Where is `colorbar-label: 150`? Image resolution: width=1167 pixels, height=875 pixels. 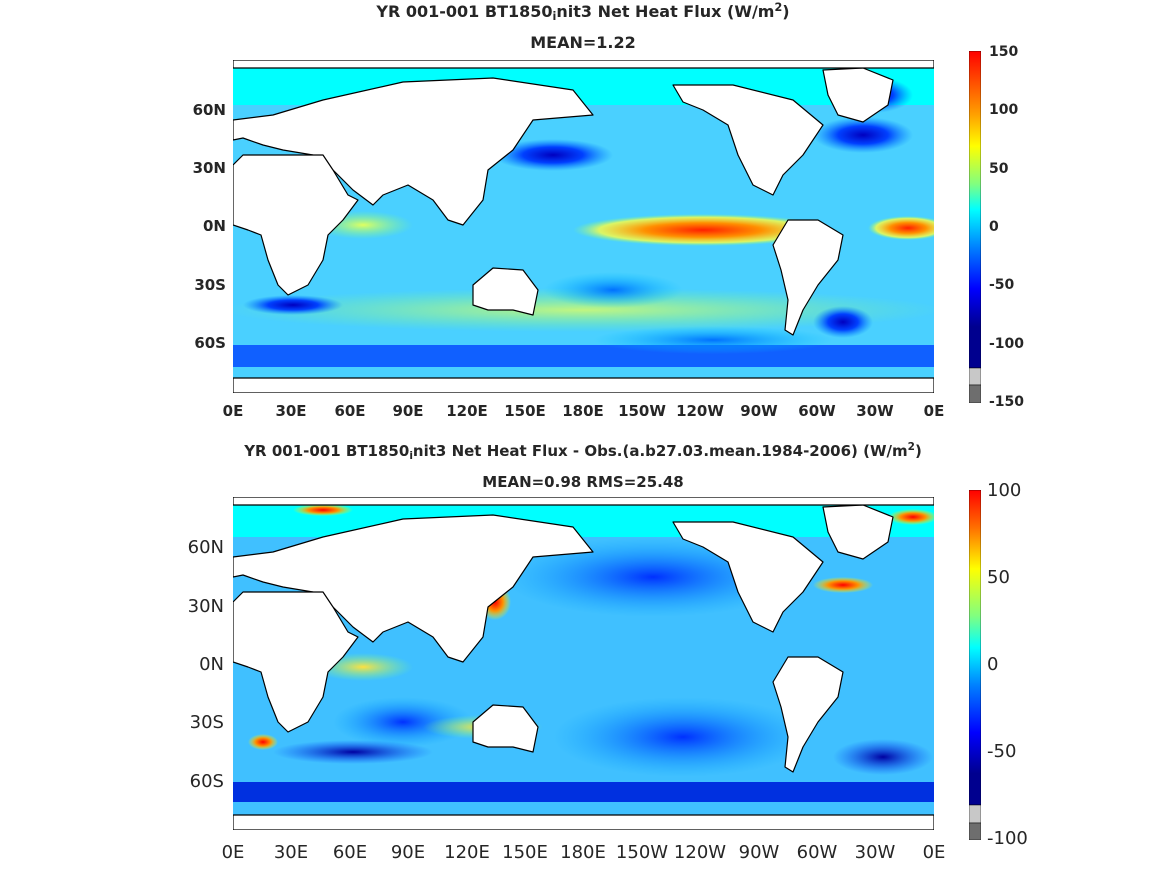 colorbar-label: 150 is located at coordinates (1004, 52).